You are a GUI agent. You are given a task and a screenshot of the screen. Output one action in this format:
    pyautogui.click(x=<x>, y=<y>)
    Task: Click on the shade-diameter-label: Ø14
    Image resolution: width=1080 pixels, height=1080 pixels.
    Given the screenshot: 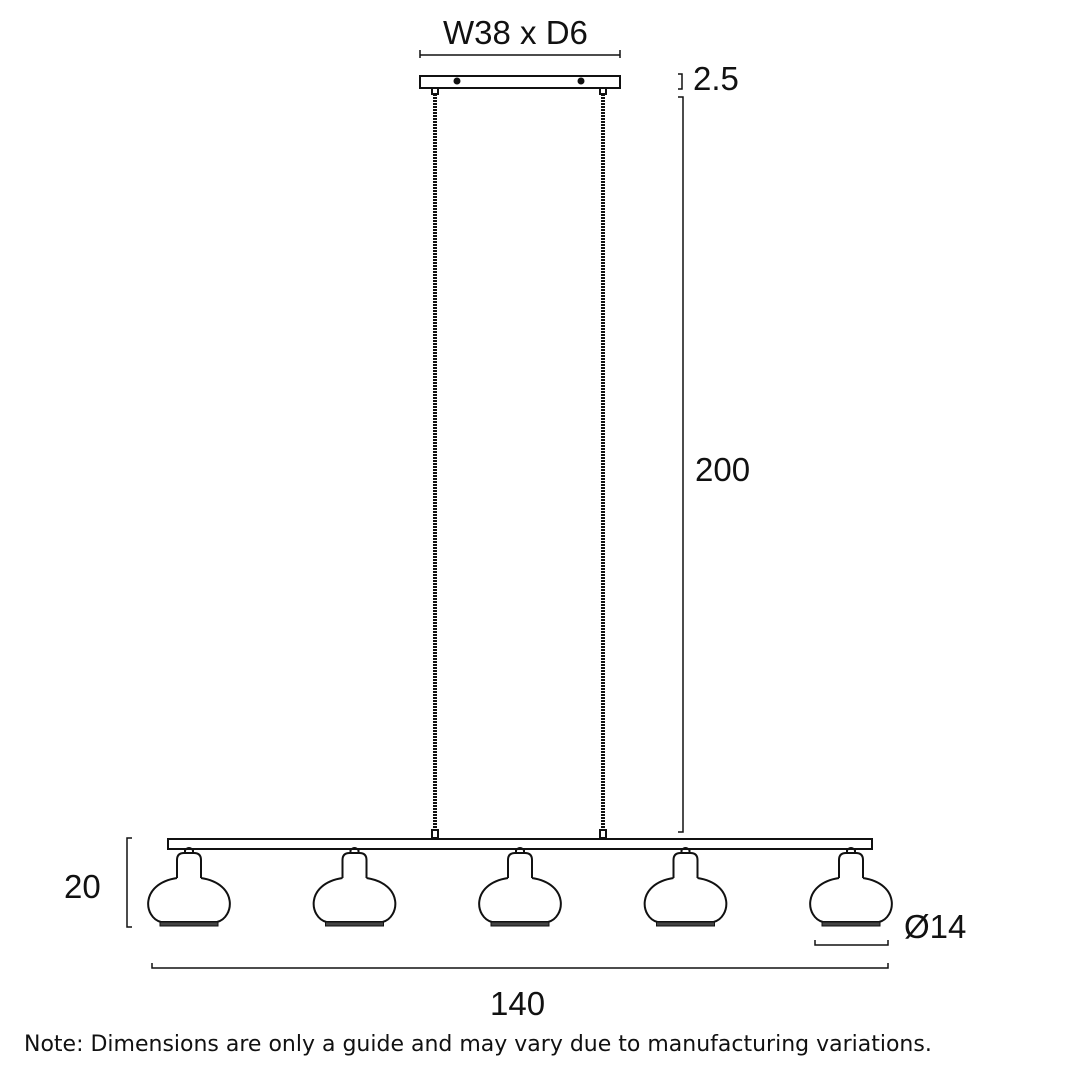 What is the action you would take?
    pyautogui.click(x=935, y=926)
    